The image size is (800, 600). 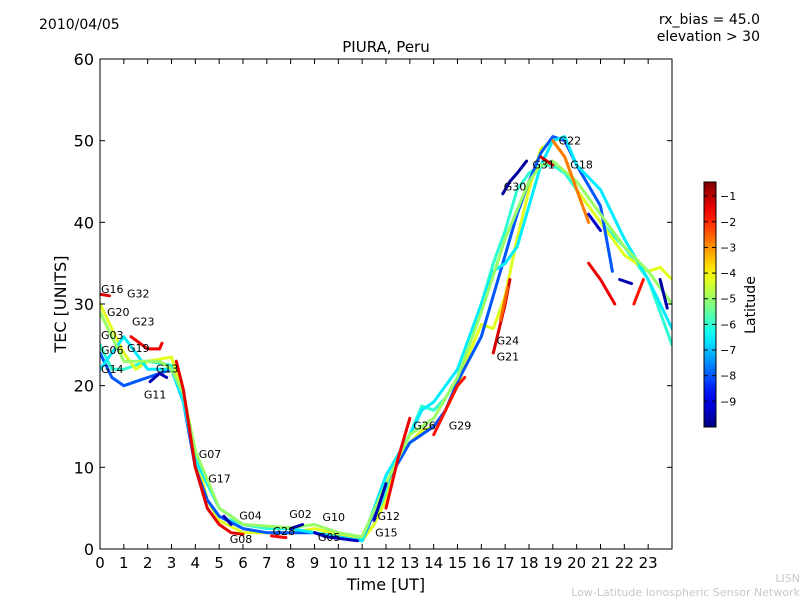 What do you see at coordinates (79, 25) in the screenshot?
I see `date-label: 2010/04/05` at bounding box center [79, 25].